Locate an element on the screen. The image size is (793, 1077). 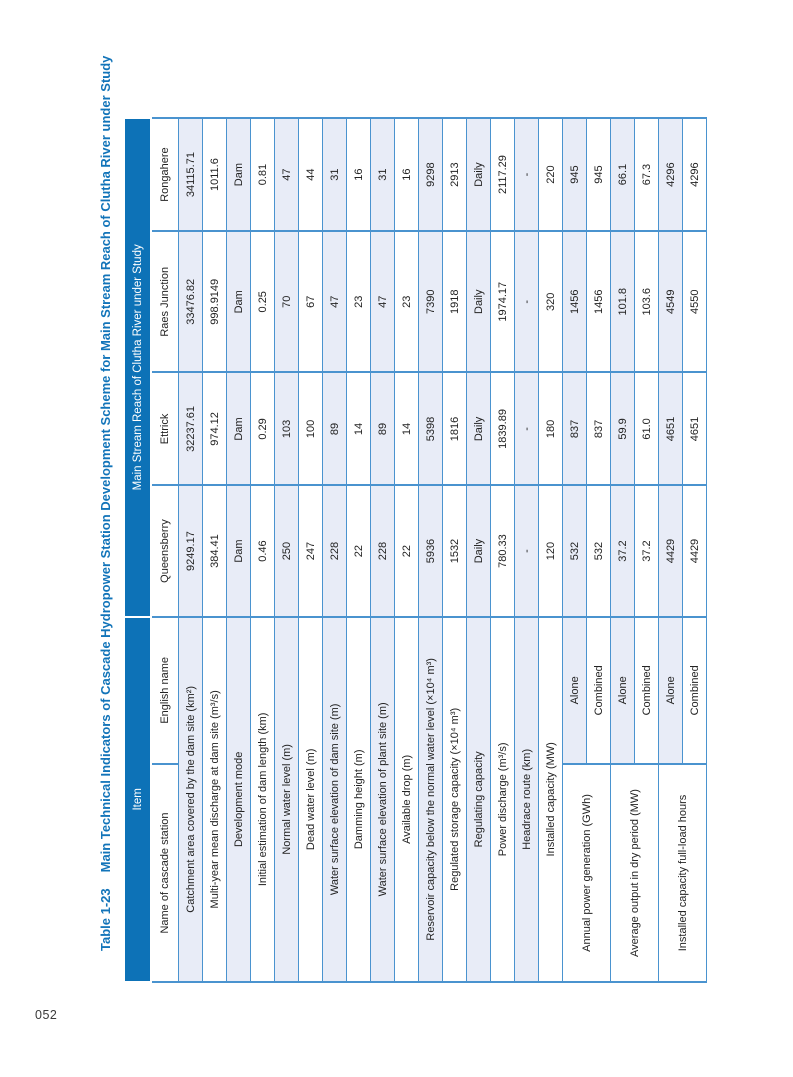
value-cell: 250 is located at coordinates (286, 551).